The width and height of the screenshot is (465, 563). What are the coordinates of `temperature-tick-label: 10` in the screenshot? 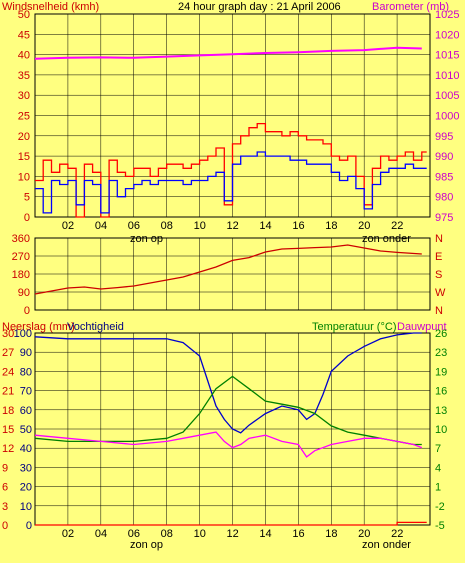 It's located at (441, 430).